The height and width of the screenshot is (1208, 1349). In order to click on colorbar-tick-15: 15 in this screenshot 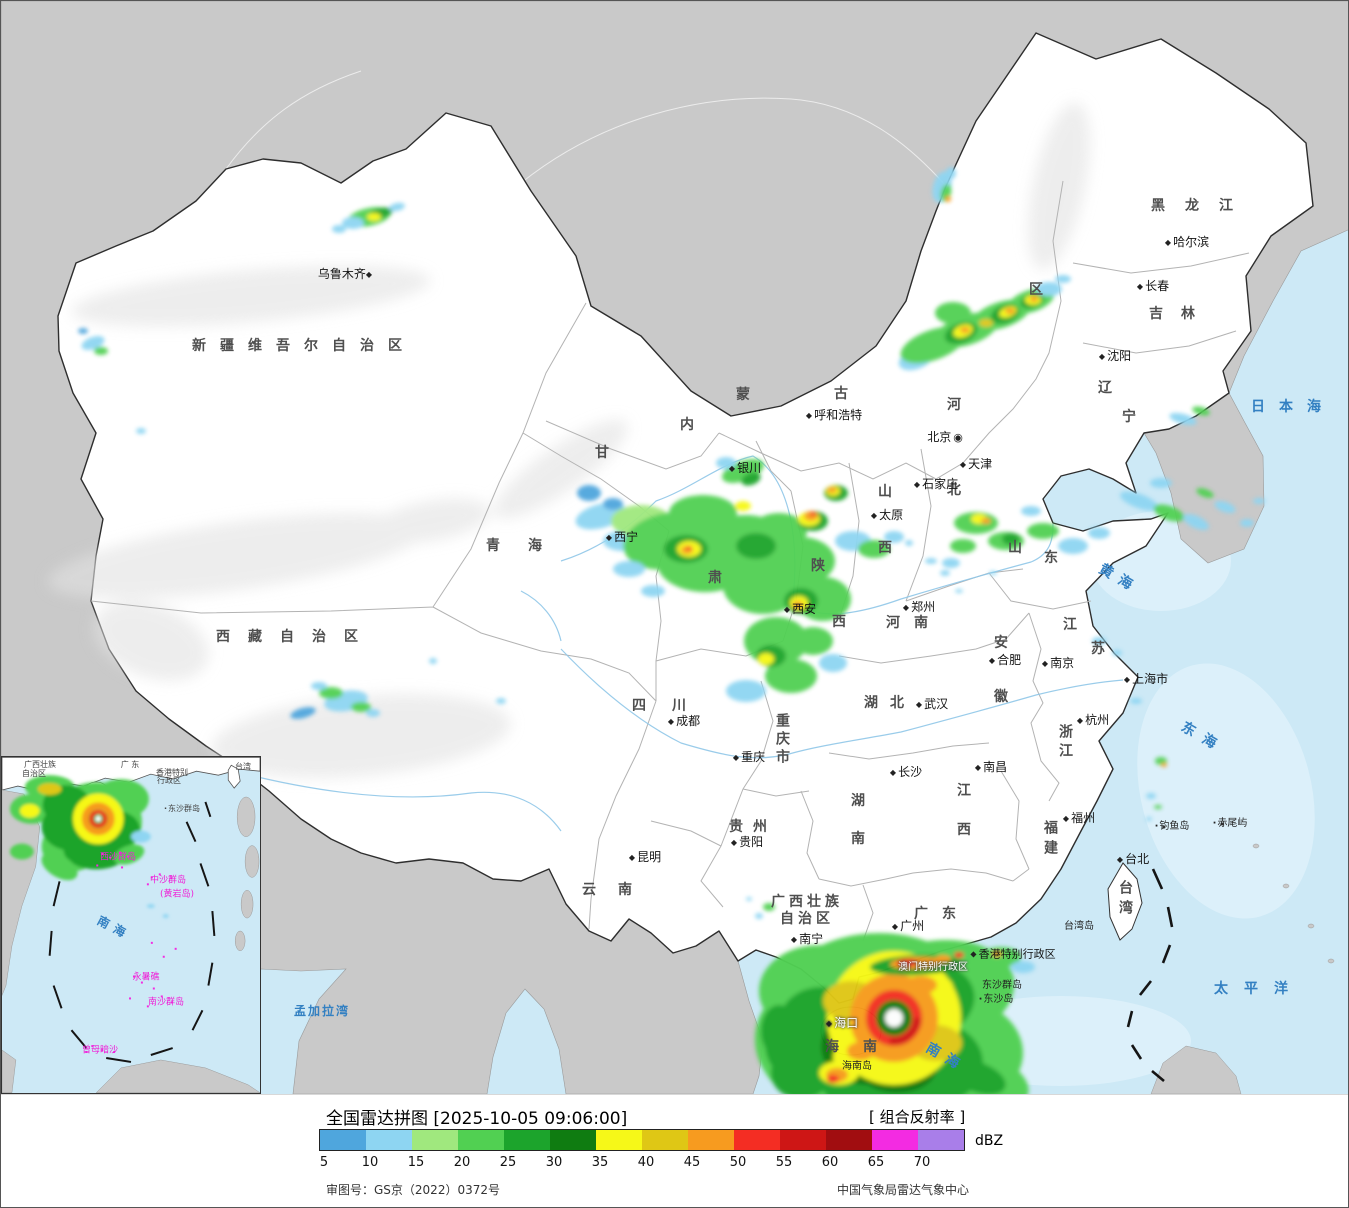, I will do `click(416, 1162)`.